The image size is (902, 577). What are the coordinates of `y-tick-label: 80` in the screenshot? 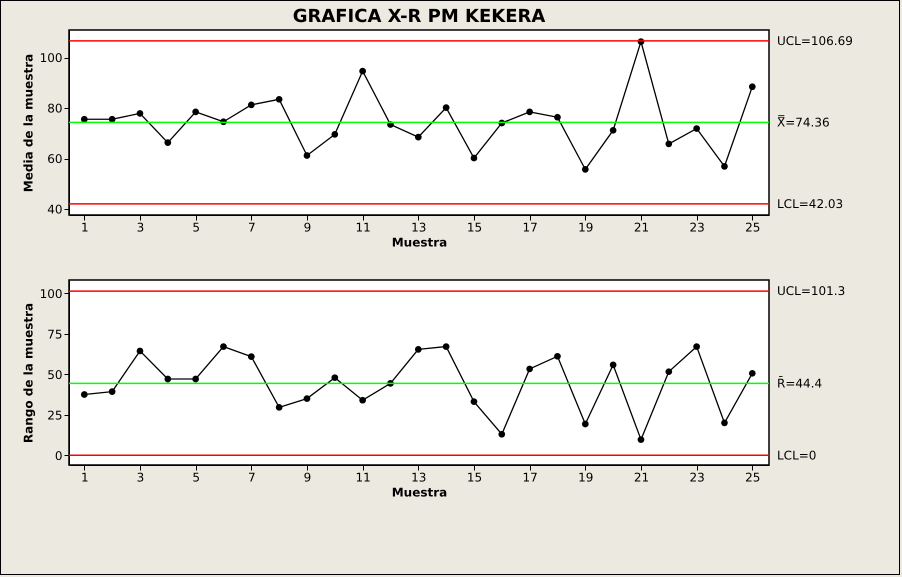 It's located at (54, 109).